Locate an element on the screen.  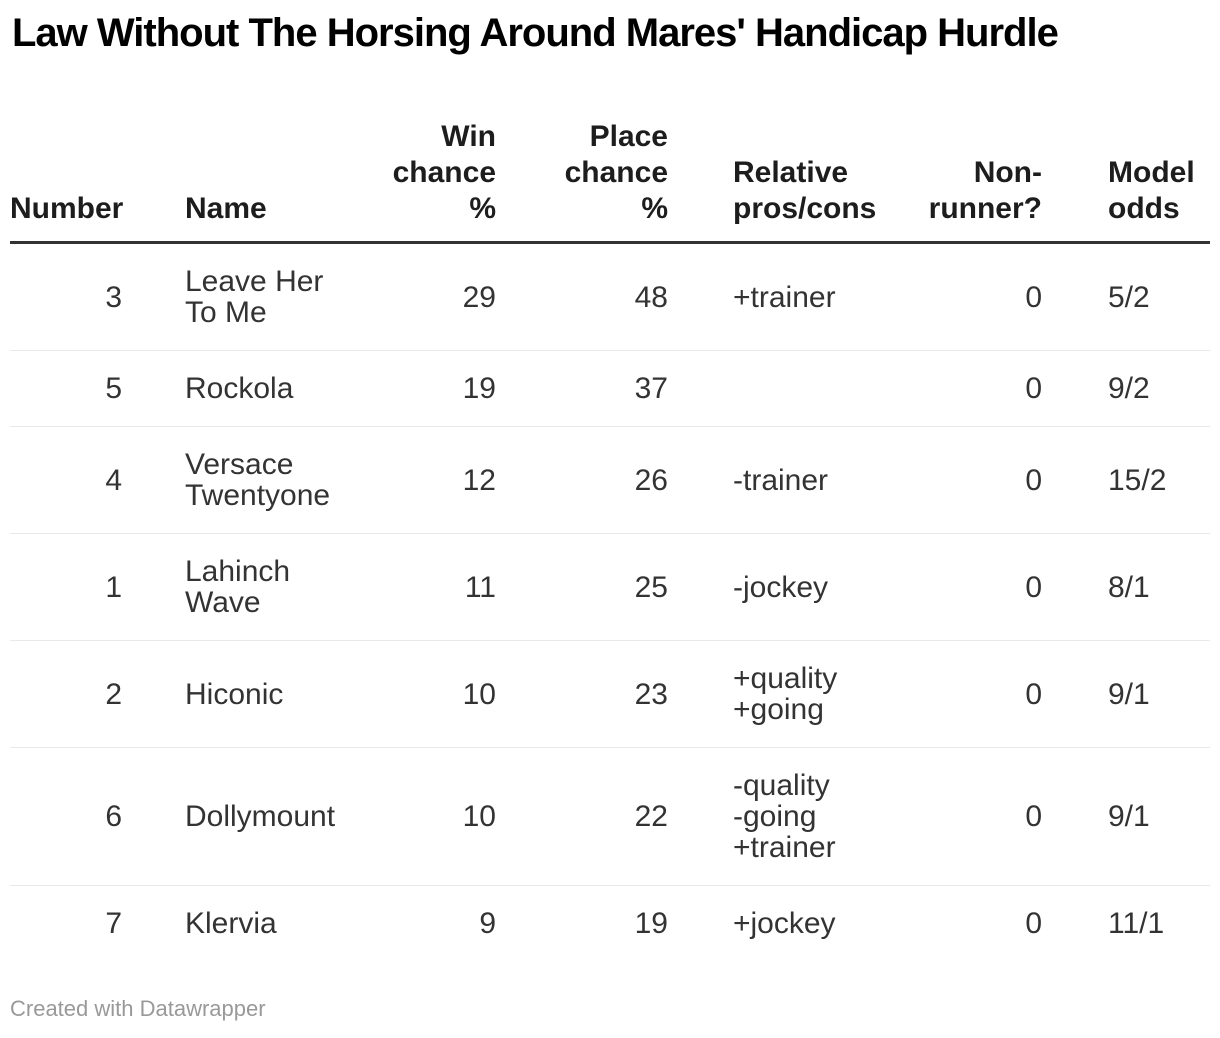
cell-name: Versace Twentyone is located at coordinates (254, 480).